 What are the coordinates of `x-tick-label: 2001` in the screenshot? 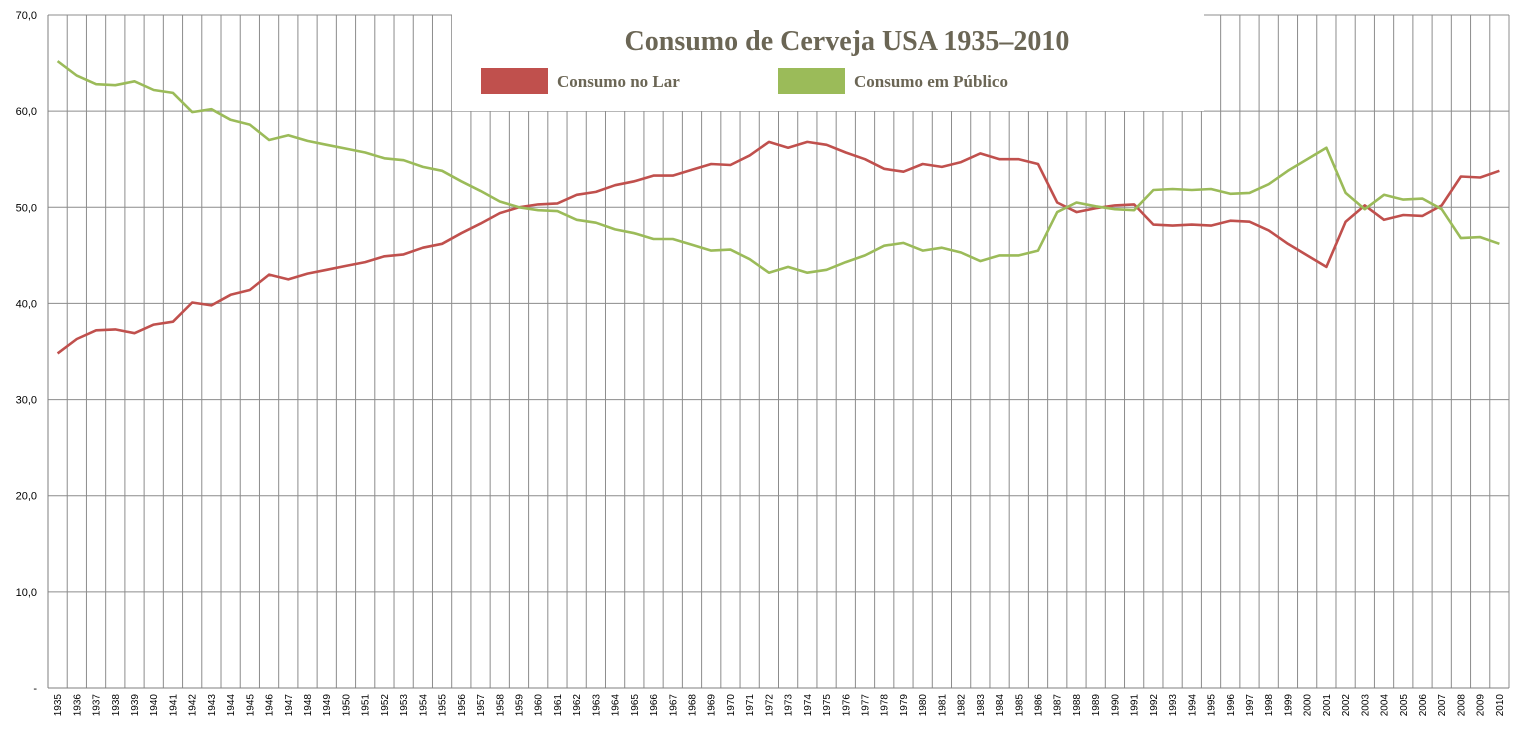 It's located at (1327, 705).